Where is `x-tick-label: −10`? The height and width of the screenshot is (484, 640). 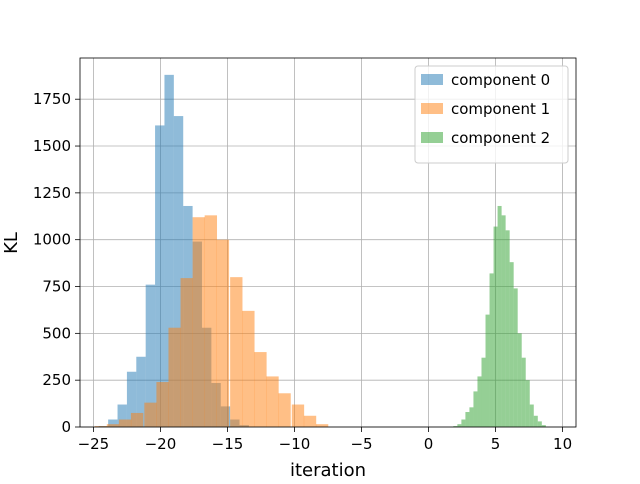
x-tick-label: −10 is located at coordinates (295, 444).